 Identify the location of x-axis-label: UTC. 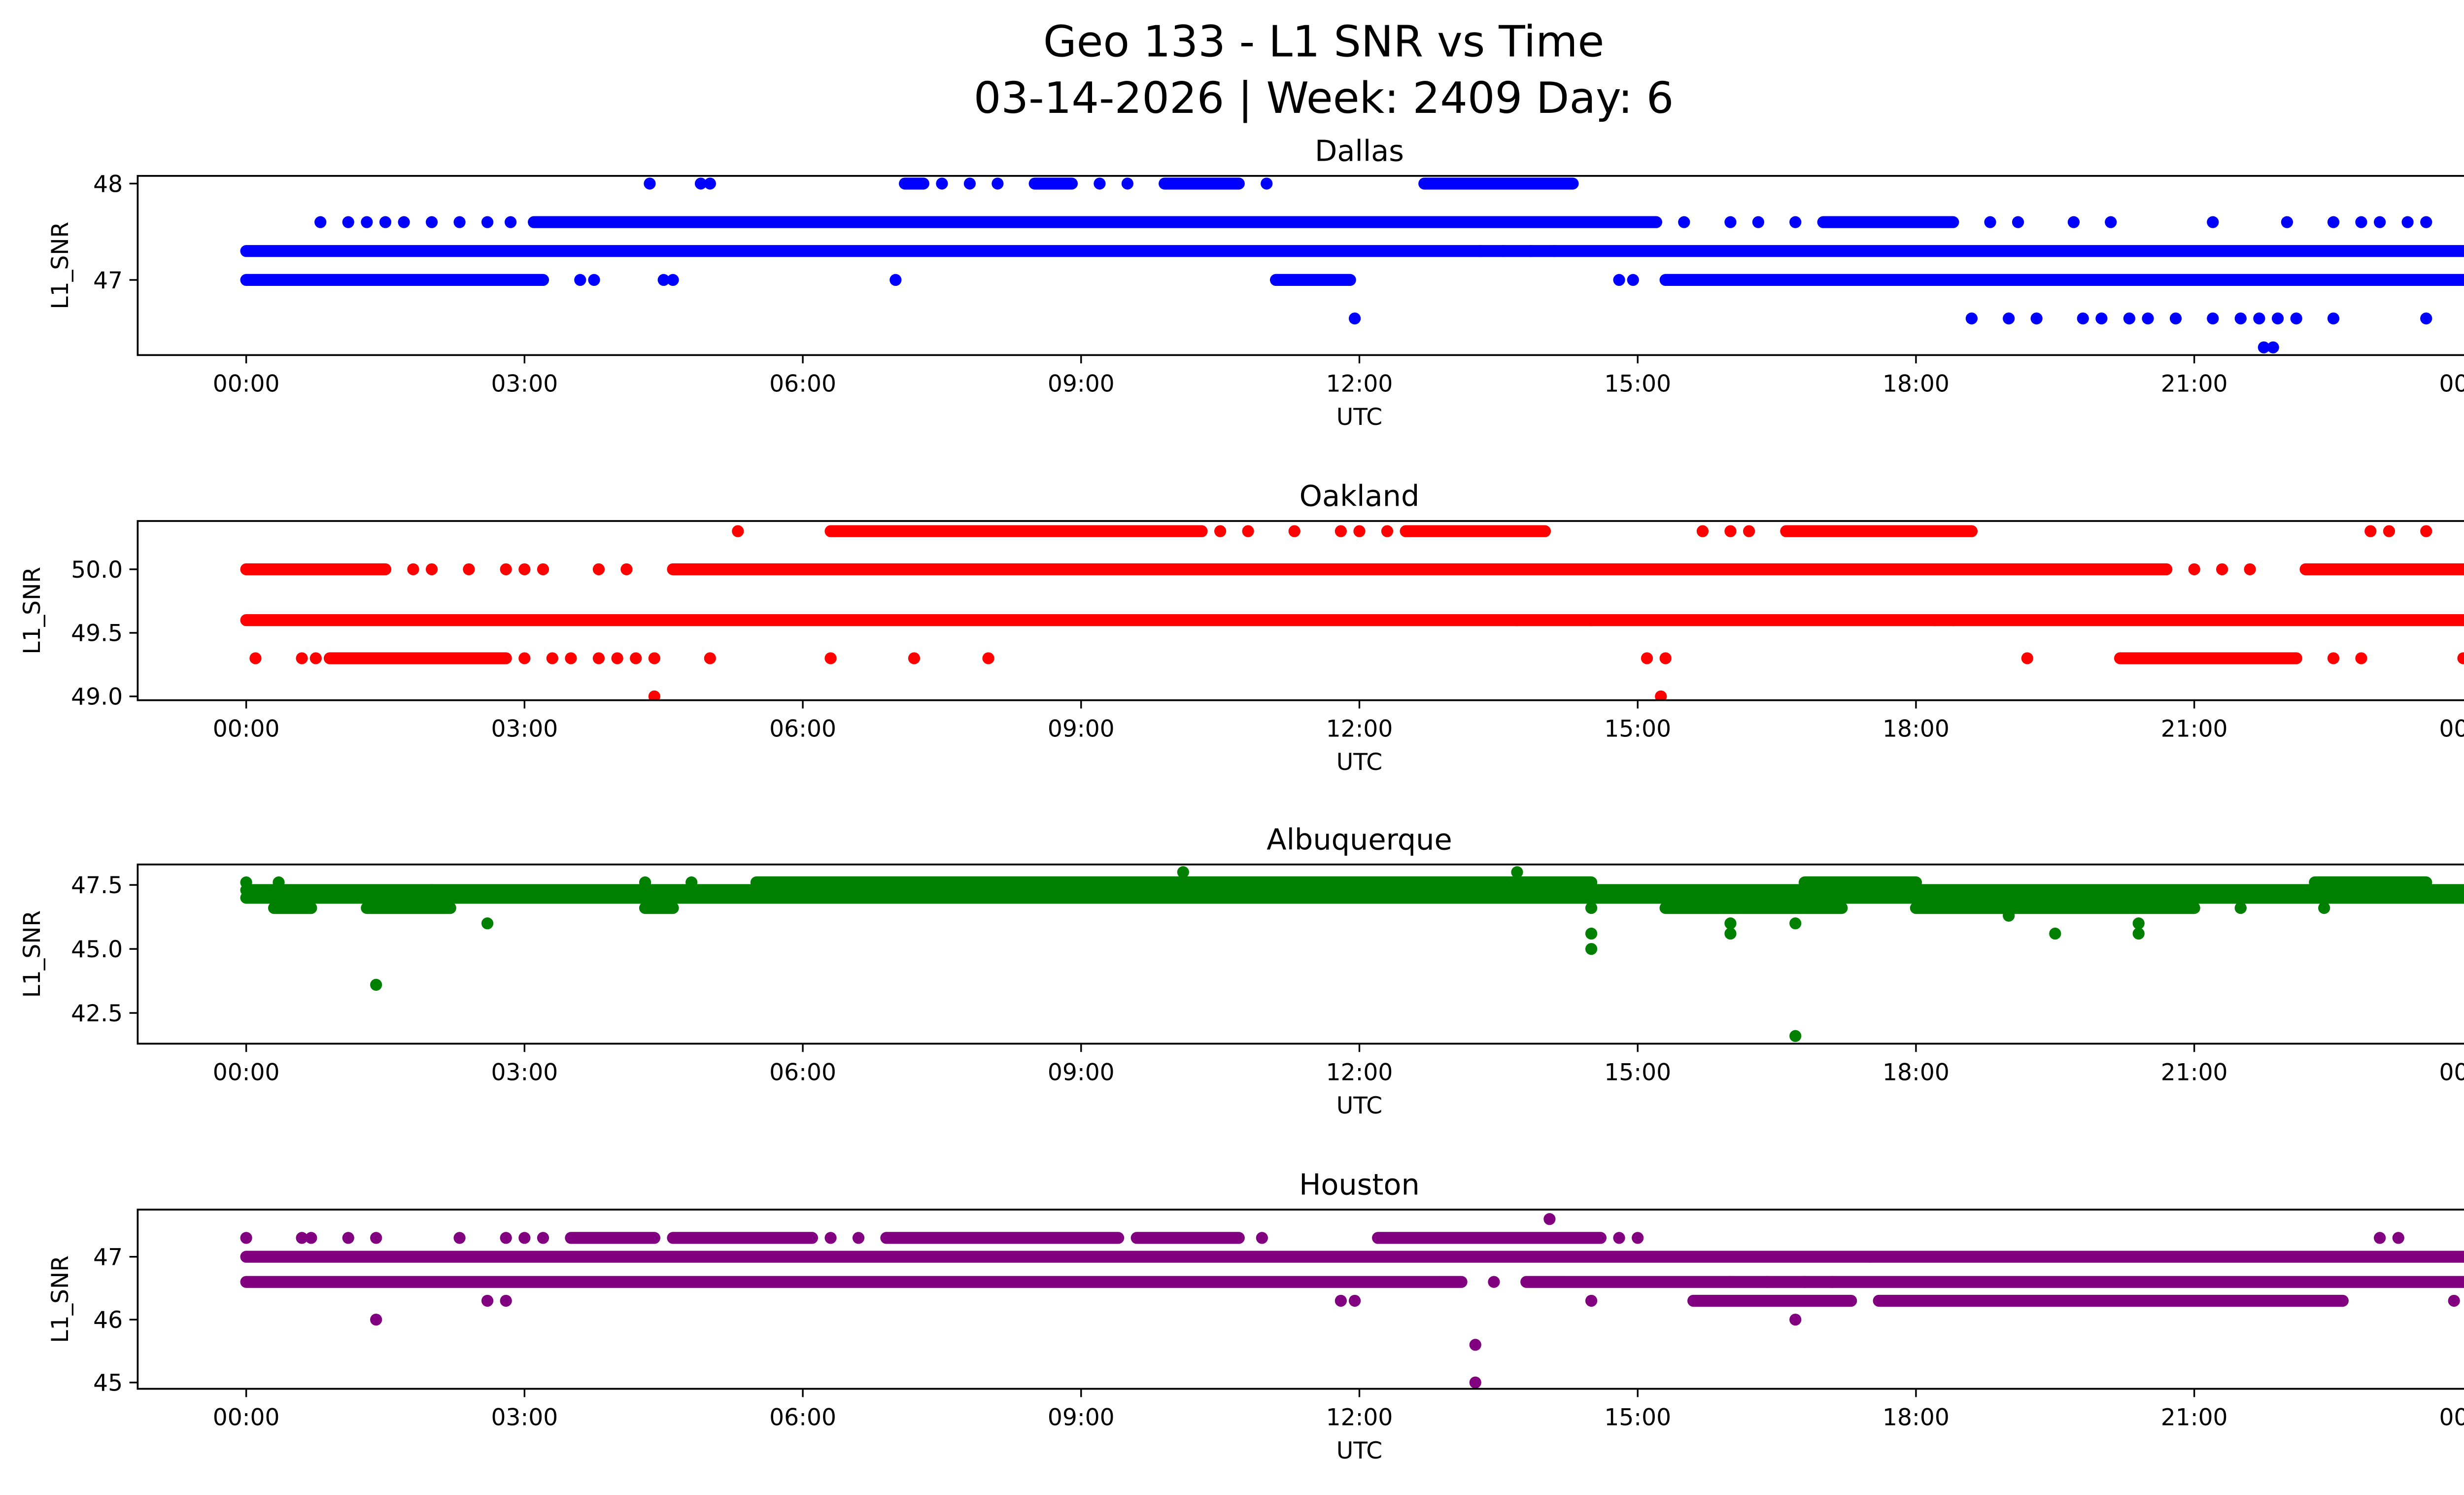
(1359, 1105).